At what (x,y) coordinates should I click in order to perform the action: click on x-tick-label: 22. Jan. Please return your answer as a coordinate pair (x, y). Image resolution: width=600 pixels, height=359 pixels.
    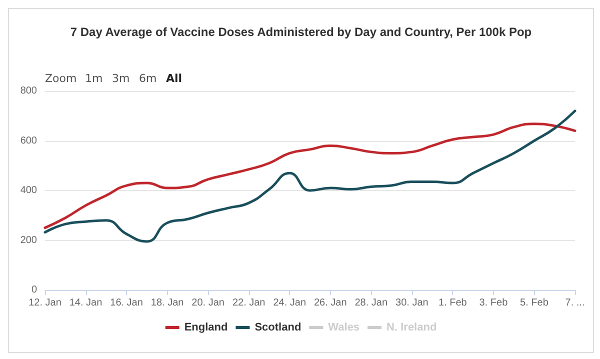
    Looking at the image, I should click on (249, 303).